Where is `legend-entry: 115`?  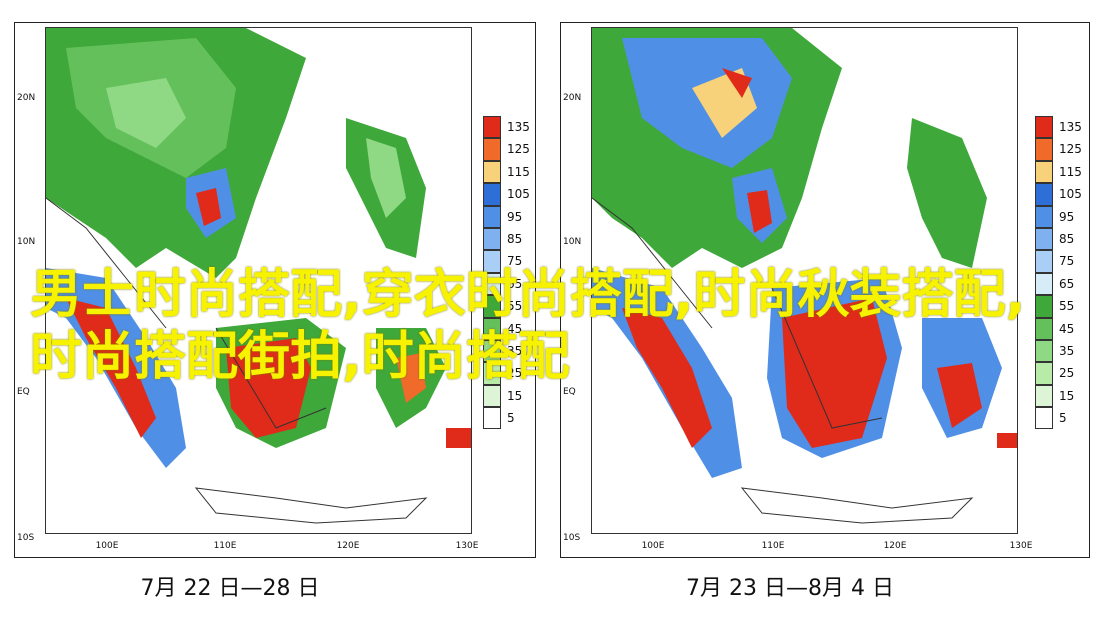
legend-entry: 115 is located at coordinates (1065, 172).